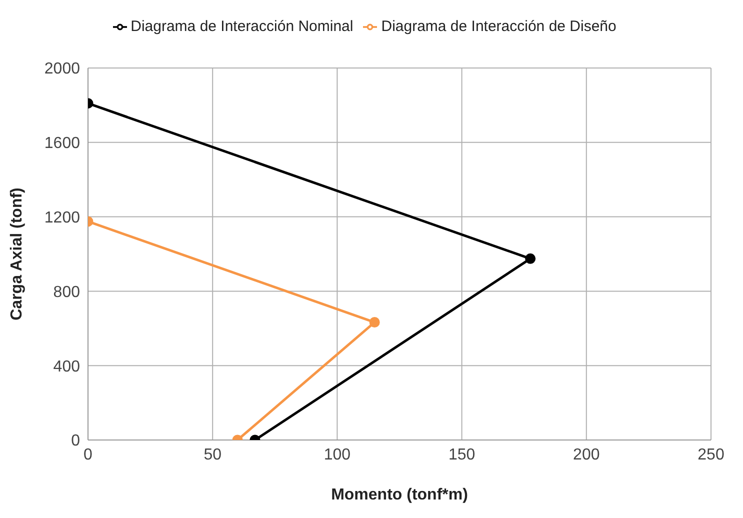 The image size is (743, 518). Describe the element at coordinates (374, 322) in the screenshot. I see `point` at that location.